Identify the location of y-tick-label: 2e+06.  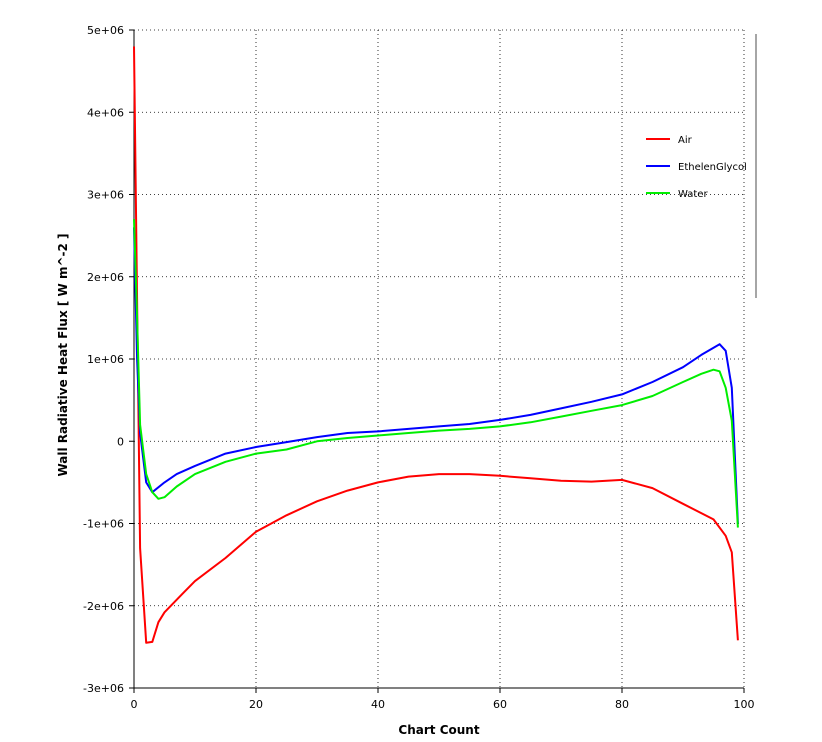
(105, 277).